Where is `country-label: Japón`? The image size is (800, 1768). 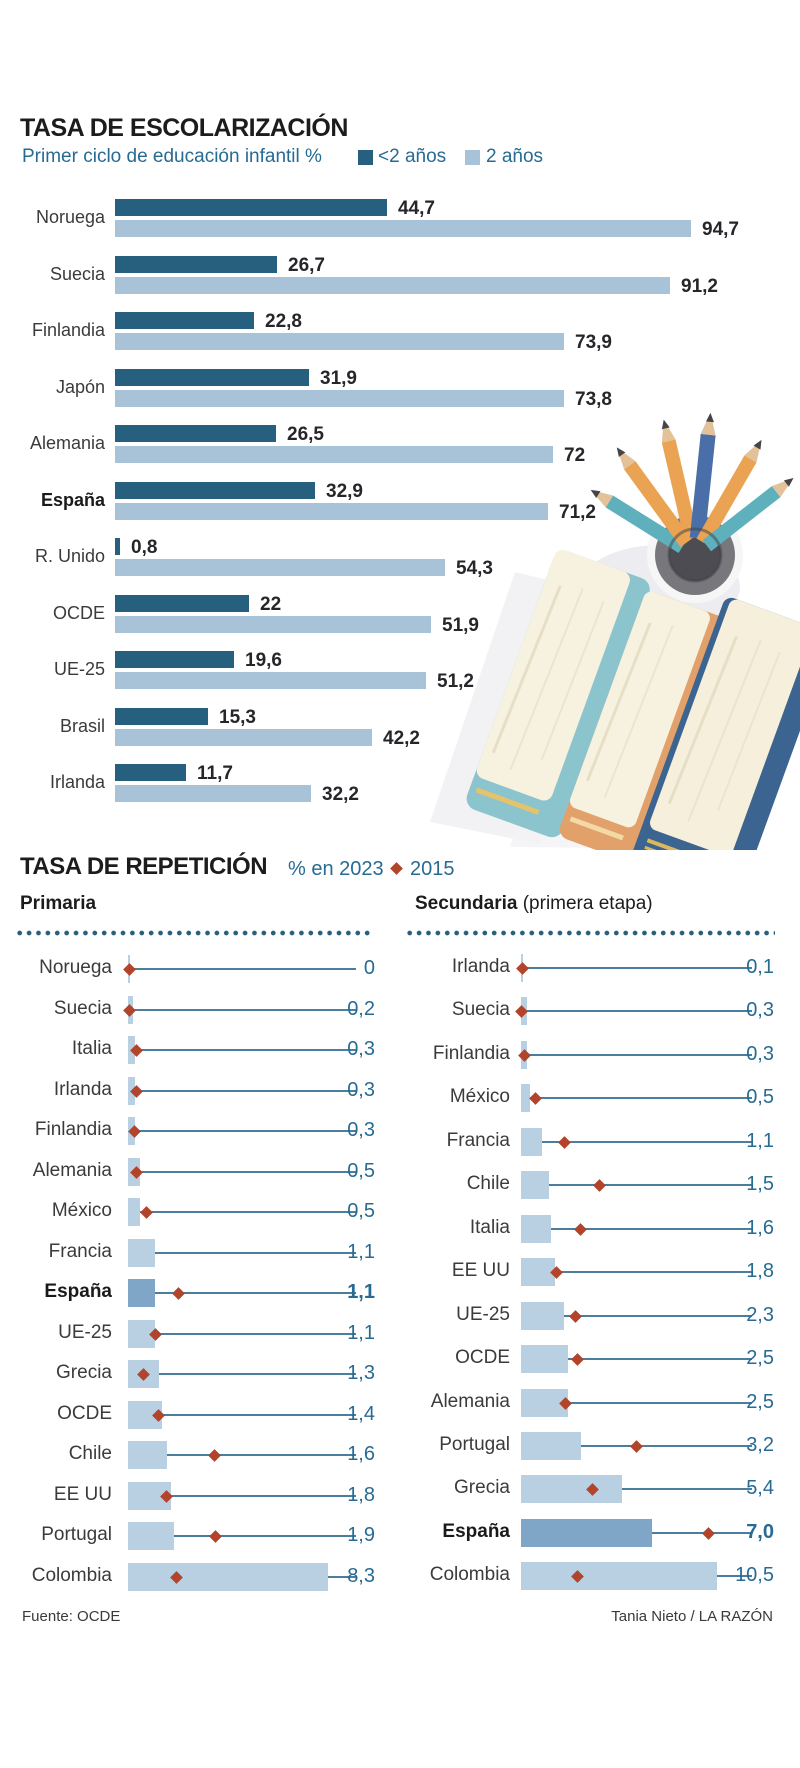 country-label: Japón is located at coordinates (80, 387).